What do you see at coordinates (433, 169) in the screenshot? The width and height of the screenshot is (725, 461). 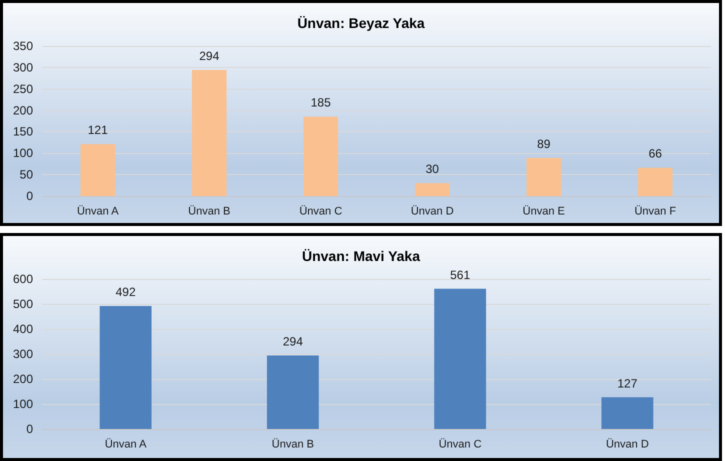 I see `data-label: 30` at bounding box center [433, 169].